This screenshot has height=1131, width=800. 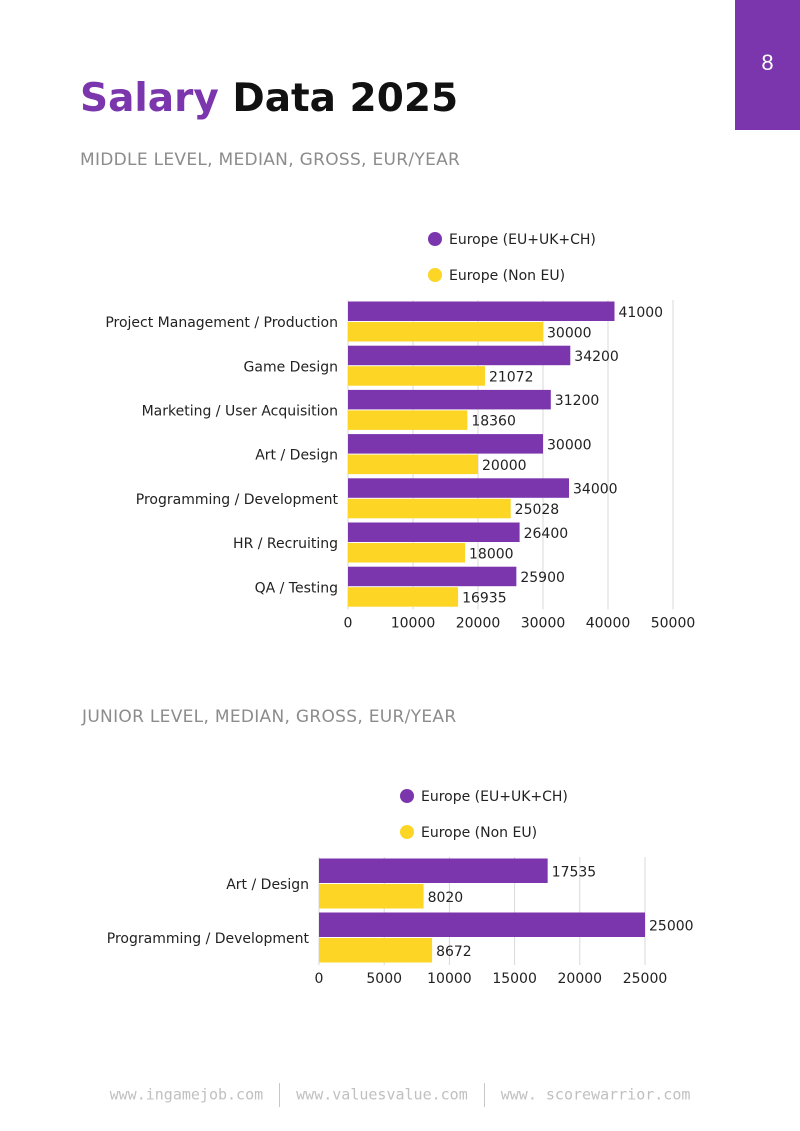 What do you see at coordinates (338, 98) in the screenshot?
I see `title-rest: Data 2025` at bounding box center [338, 98].